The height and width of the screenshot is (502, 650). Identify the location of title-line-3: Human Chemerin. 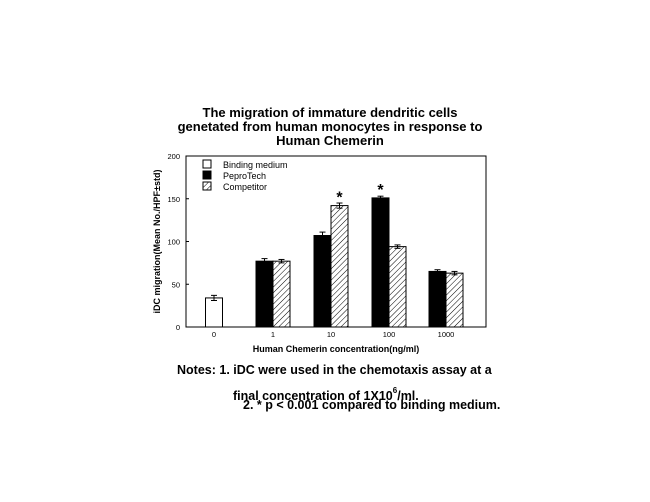
(330, 140).